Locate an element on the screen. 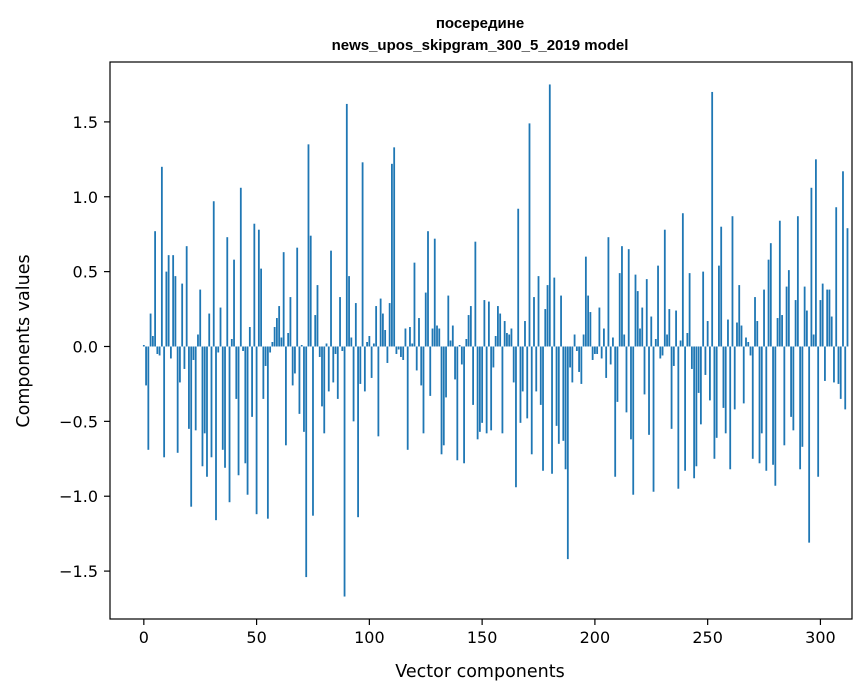 The height and width of the screenshot is (696, 867). y-tick-label-6: 1.5 is located at coordinates (85, 122).